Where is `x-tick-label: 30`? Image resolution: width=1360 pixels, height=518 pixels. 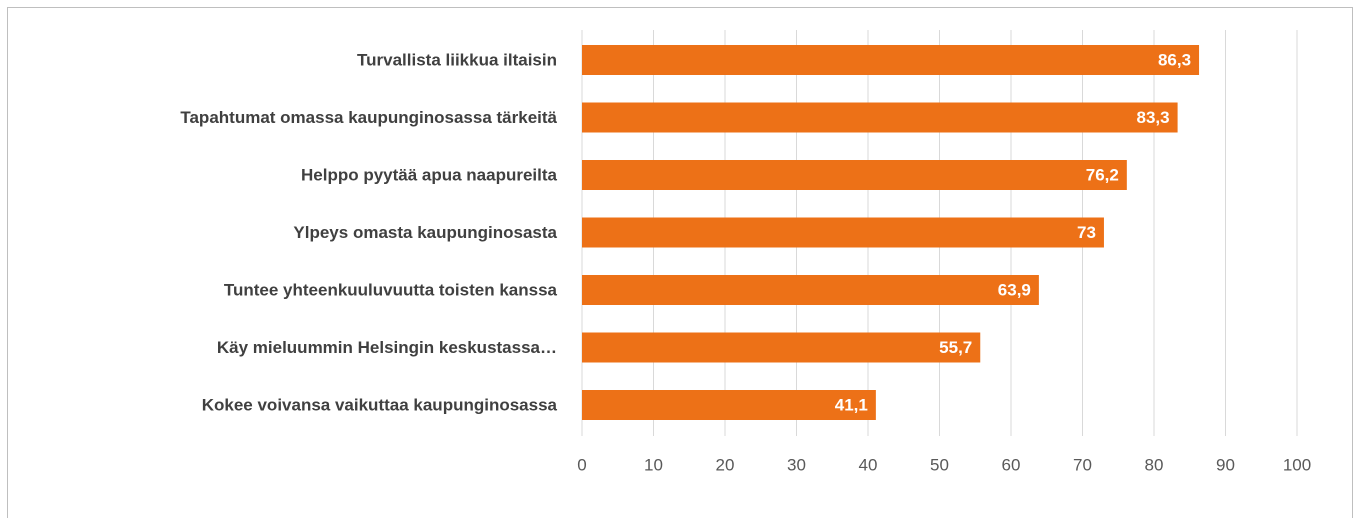
x-tick-label: 30 is located at coordinates (796, 464).